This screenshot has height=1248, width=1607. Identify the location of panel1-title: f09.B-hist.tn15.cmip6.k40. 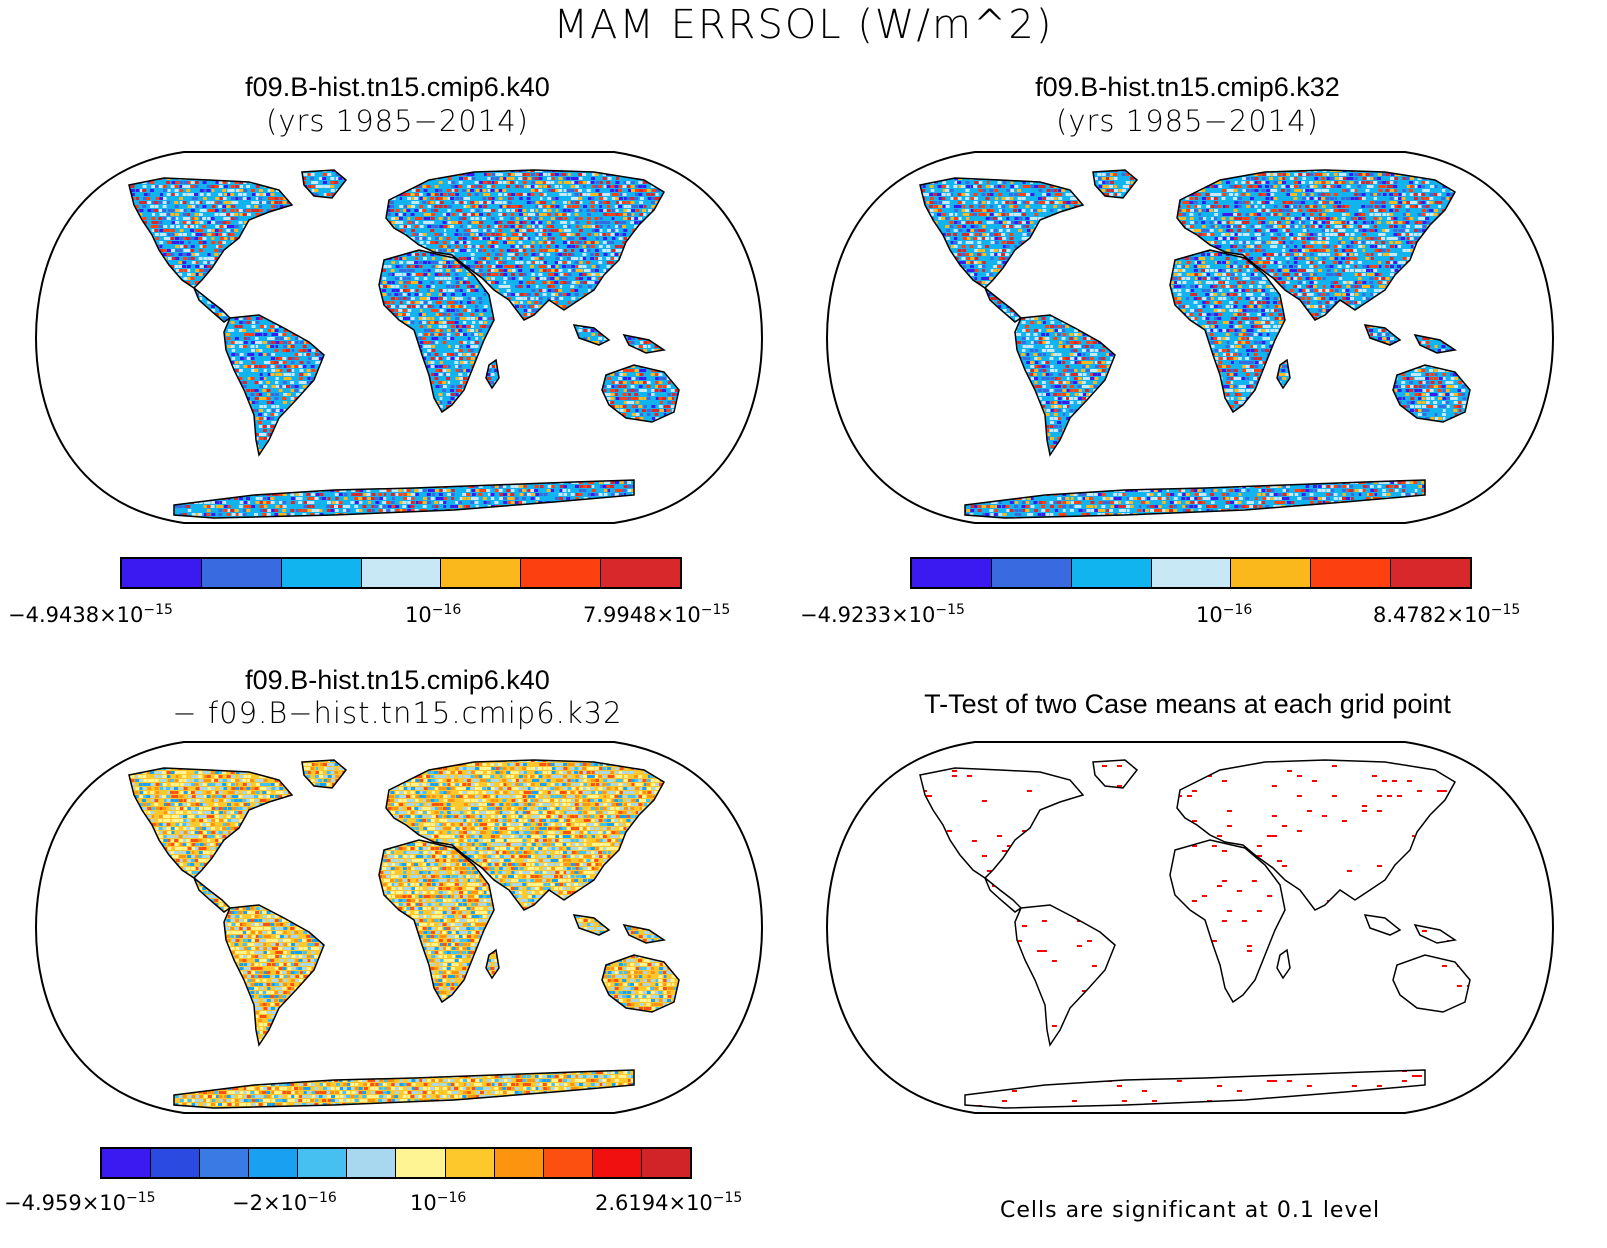
(397, 87).